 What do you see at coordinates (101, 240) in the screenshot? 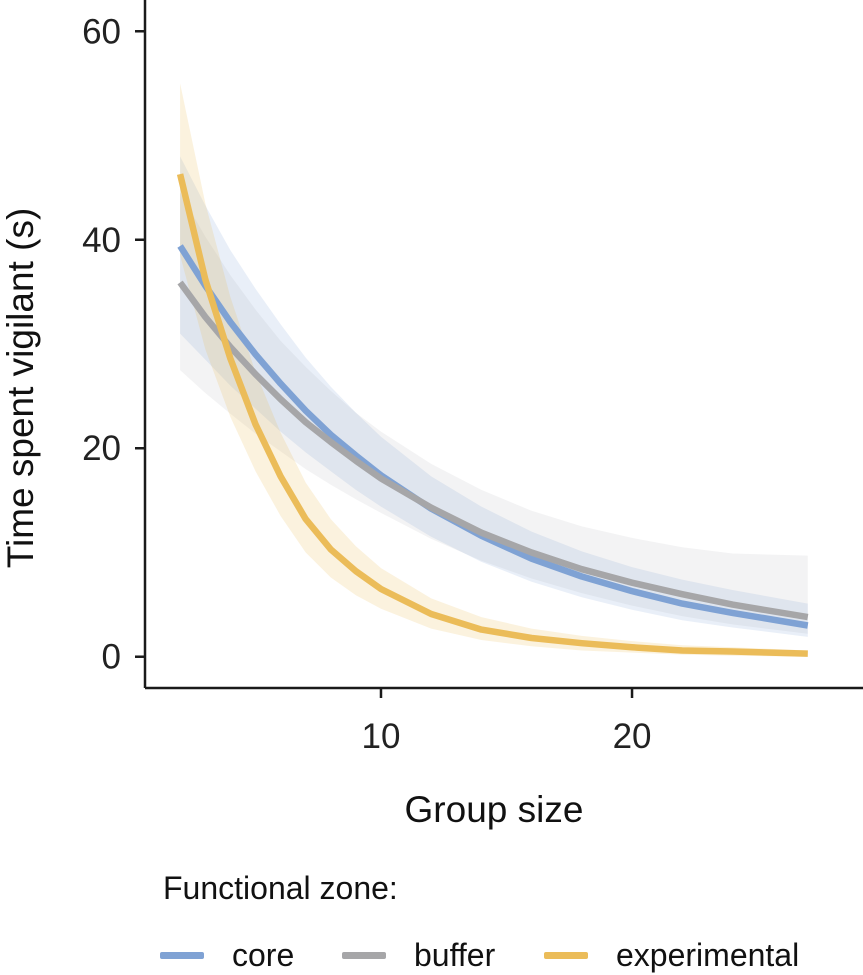
I see `y-tick-label-40: 40` at bounding box center [101, 240].